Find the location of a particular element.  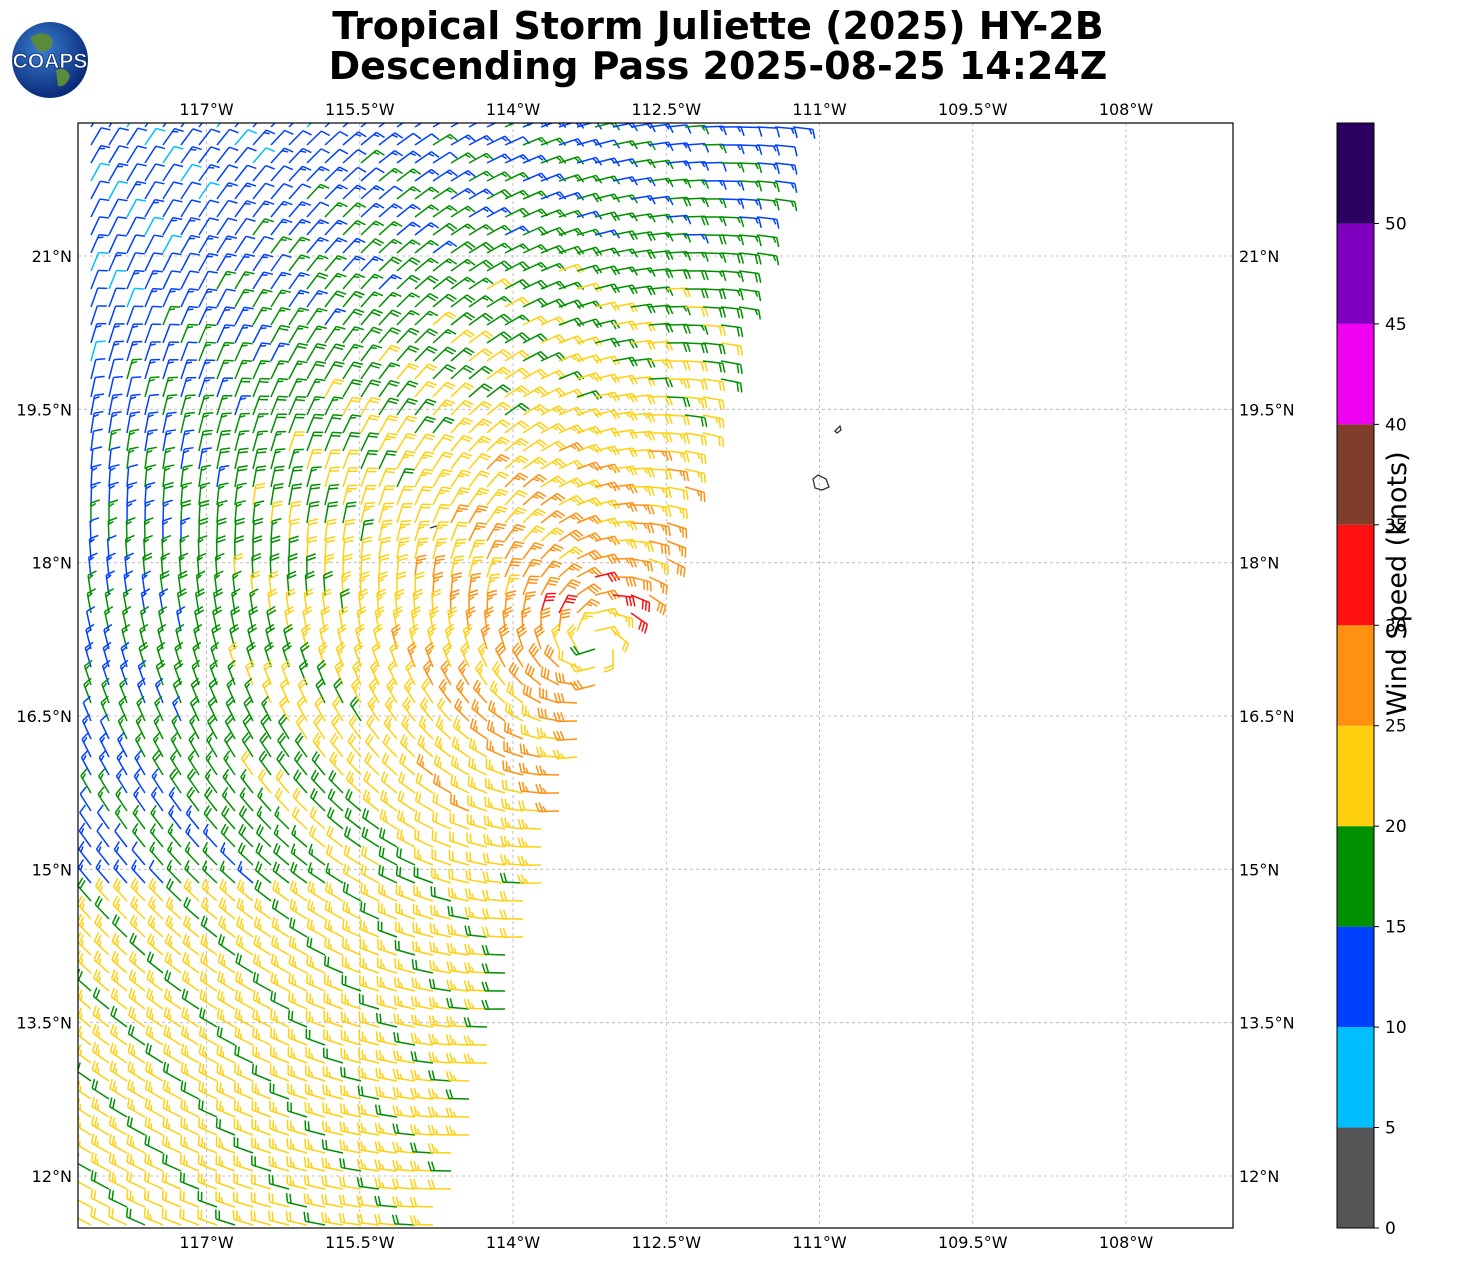

title-line-2: Descending Pass 2025-08-25 14:24Z is located at coordinates (718, 66).